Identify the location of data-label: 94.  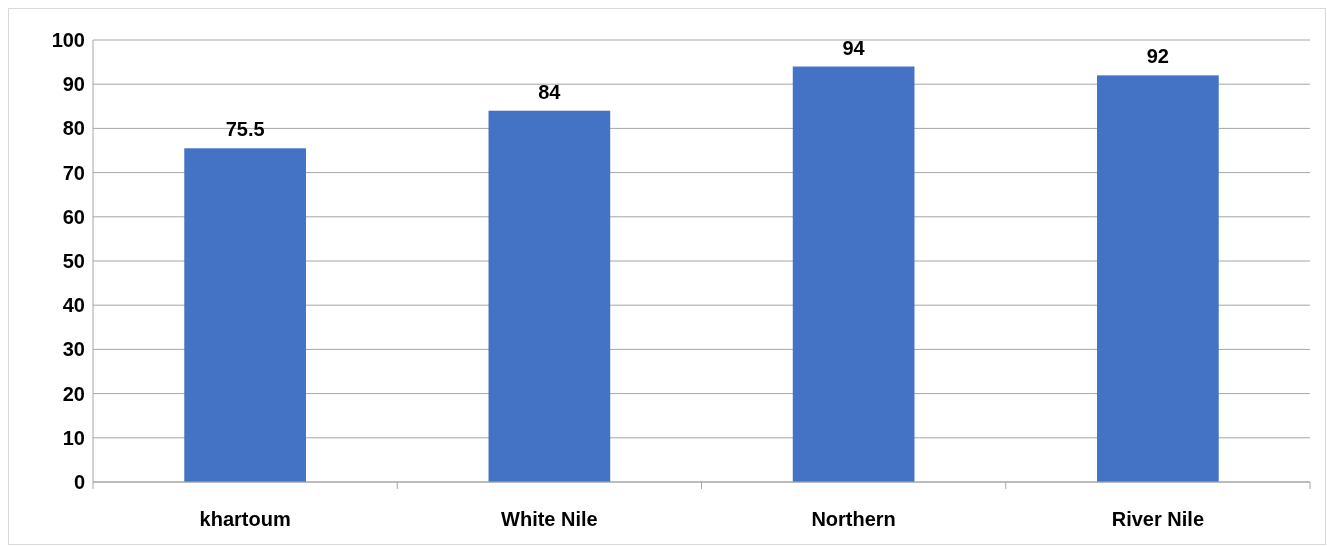
(854, 47).